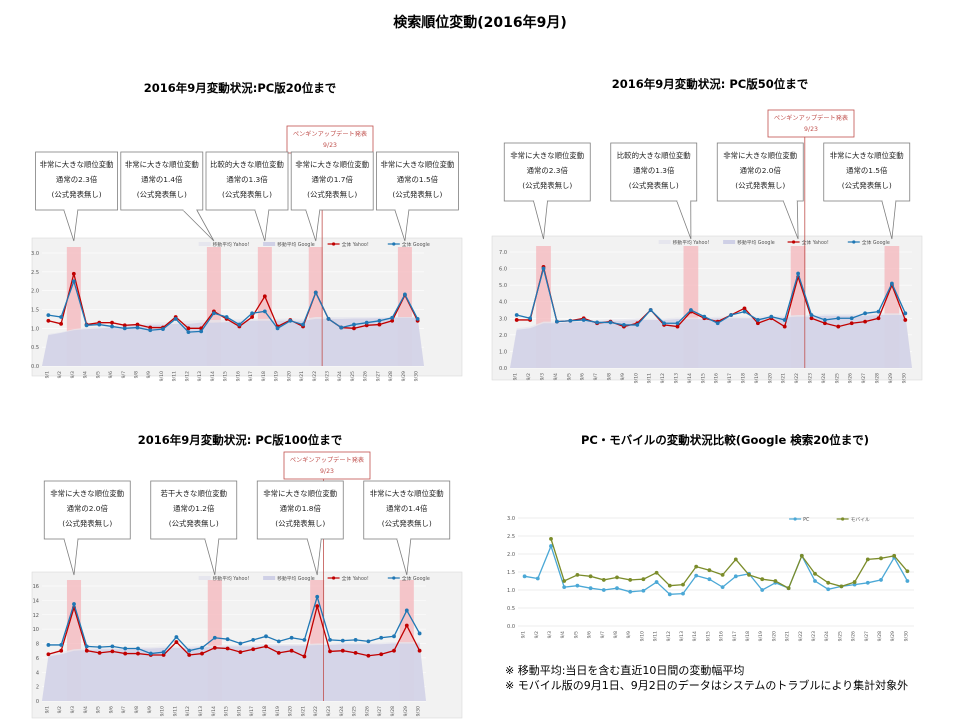 This screenshot has height=720, width=960. I want to click on callout-text: 通常の2.0倍, so click(761, 170).